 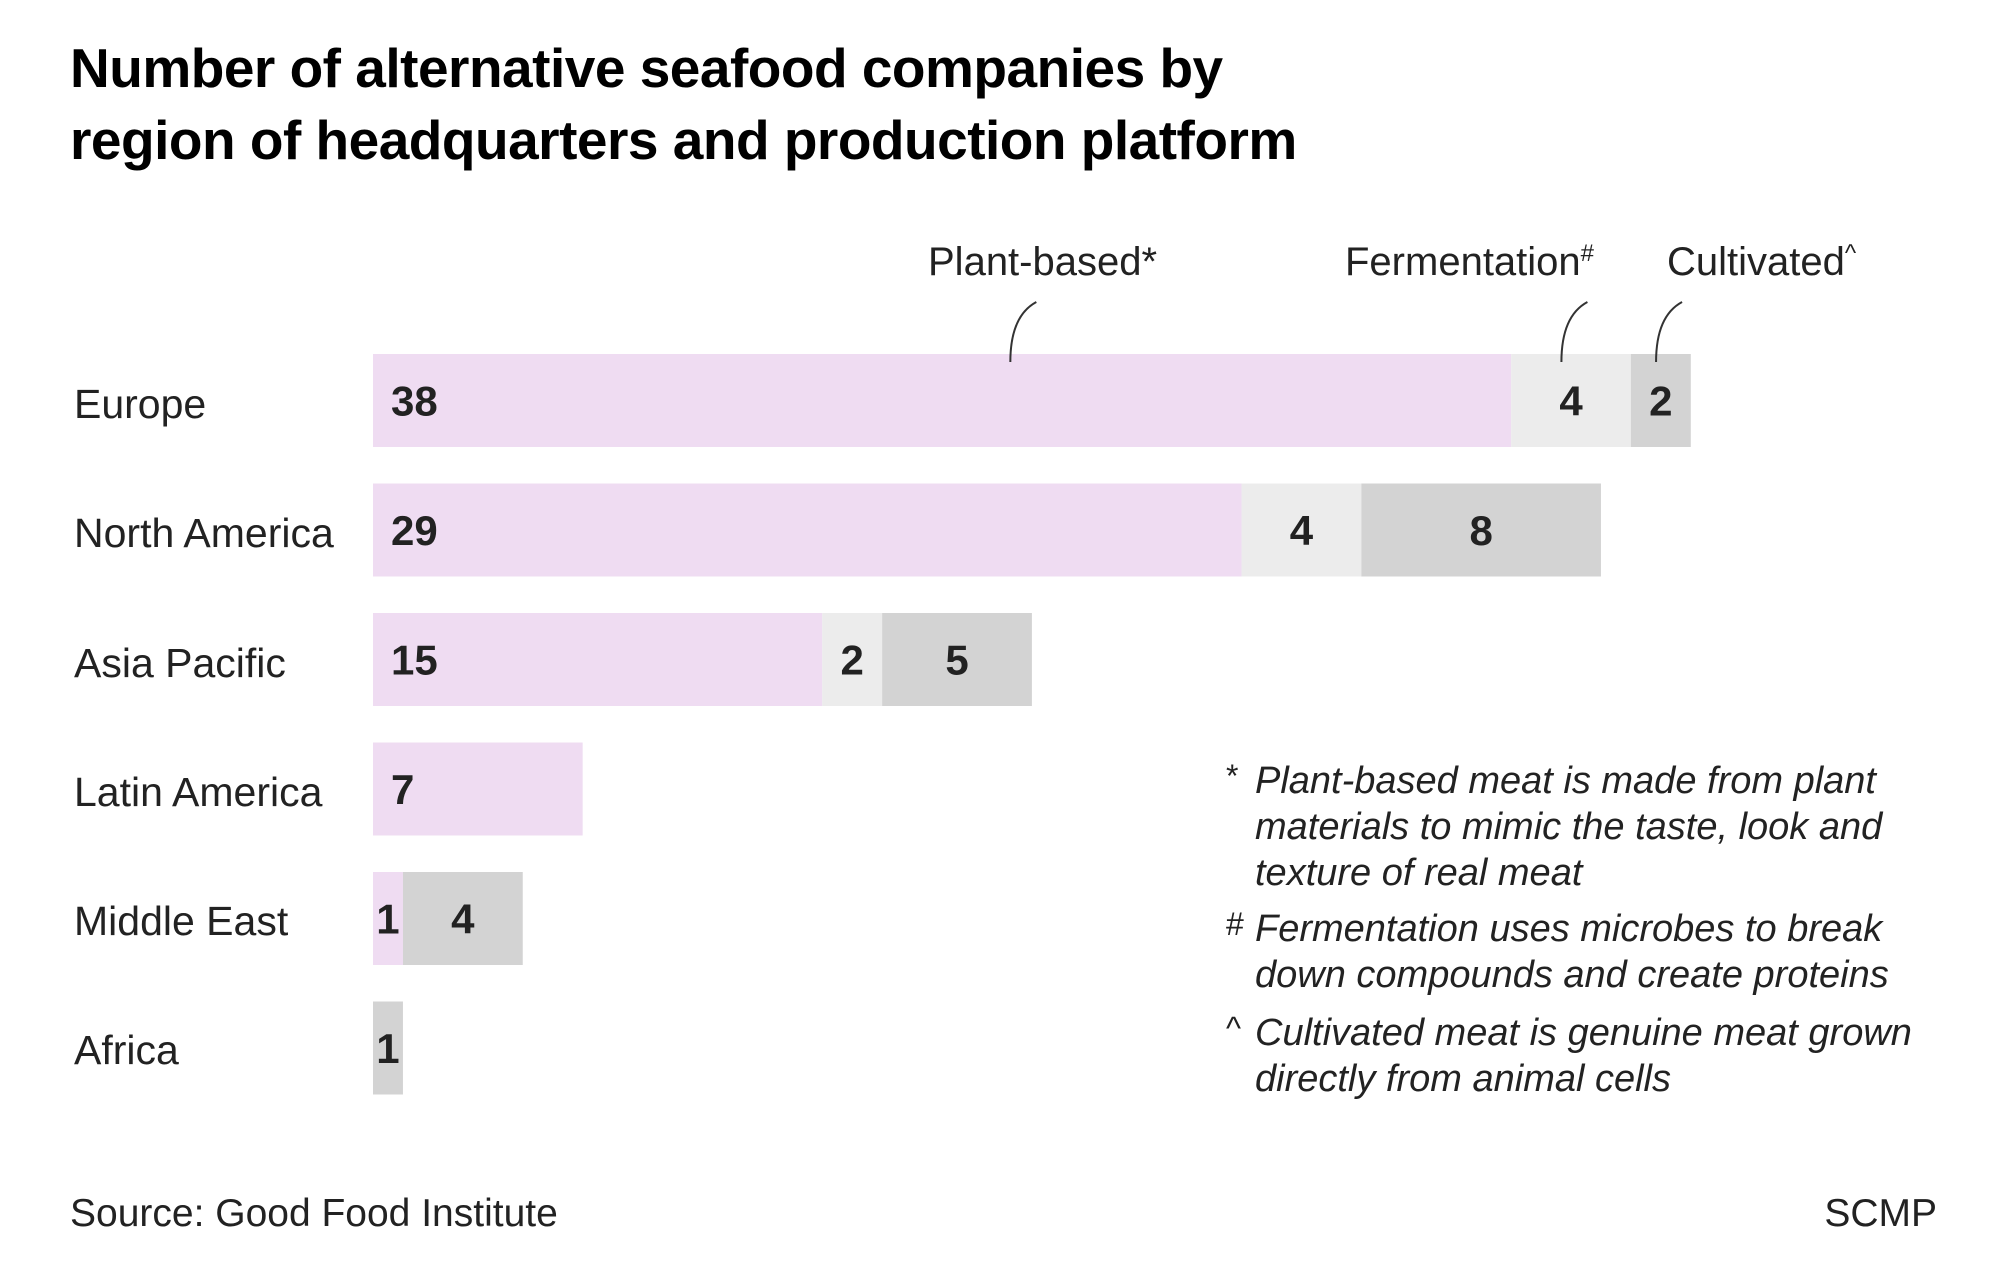 I want to click on bar-europe-plant-based, so click(x=942, y=400).